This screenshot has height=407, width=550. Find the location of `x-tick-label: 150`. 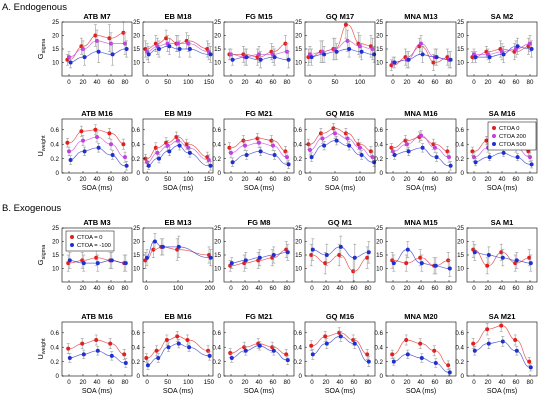

x-tick-label: 150 is located at coordinates (209, 82).